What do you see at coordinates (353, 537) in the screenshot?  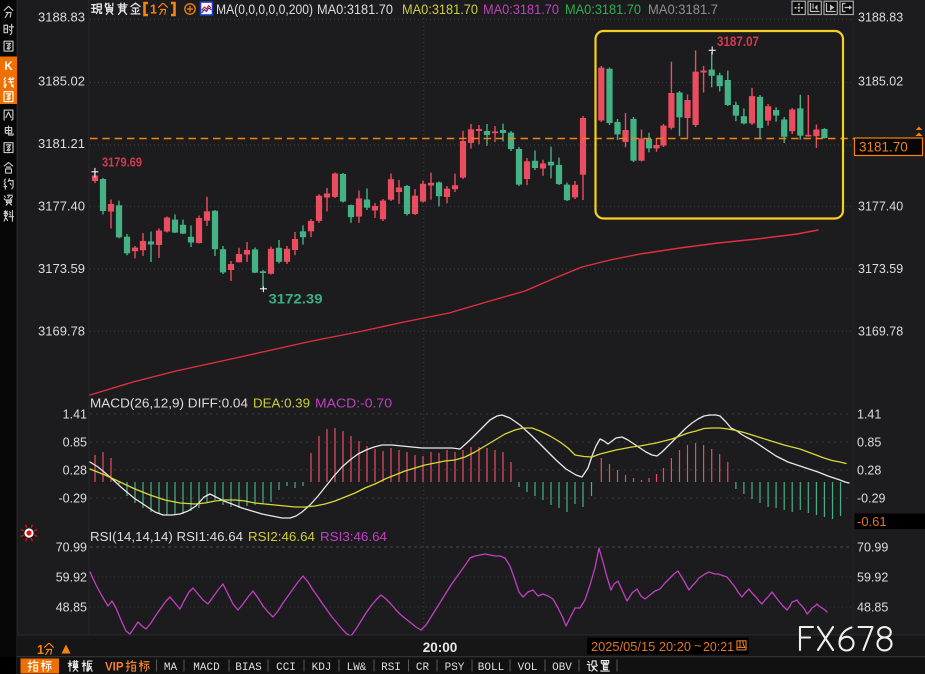 I see `svg-text: RSI3:46.64` at bounding box center [353, 537].